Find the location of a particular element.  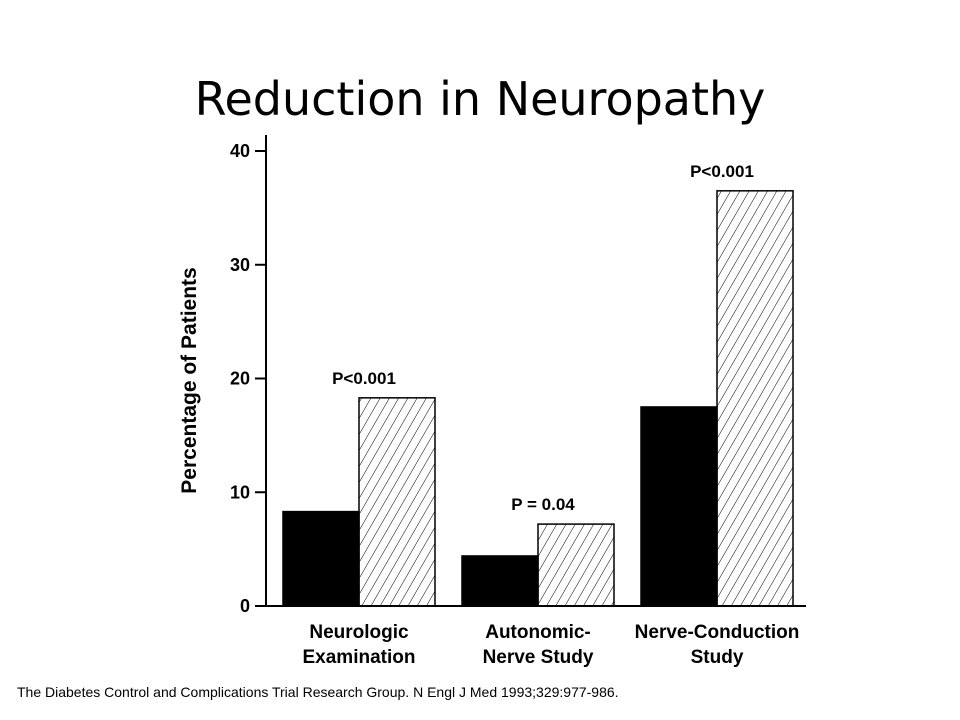

category-label: Study is located at coordinates (717, 657).